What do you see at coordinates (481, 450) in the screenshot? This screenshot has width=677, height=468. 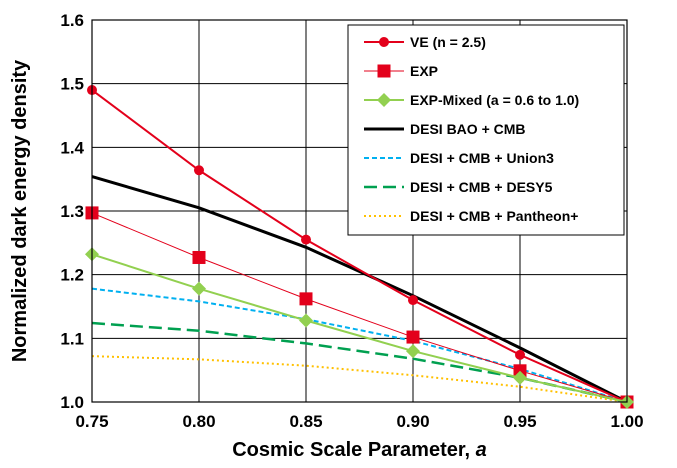 I see `x-axis-title-italic: a` at bounding box center [481, 450].